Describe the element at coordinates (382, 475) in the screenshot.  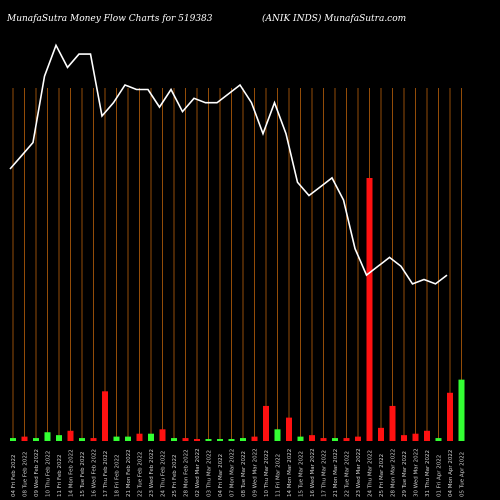
I see `x-tick-label: 25 Fri Mar 2022` at that location.